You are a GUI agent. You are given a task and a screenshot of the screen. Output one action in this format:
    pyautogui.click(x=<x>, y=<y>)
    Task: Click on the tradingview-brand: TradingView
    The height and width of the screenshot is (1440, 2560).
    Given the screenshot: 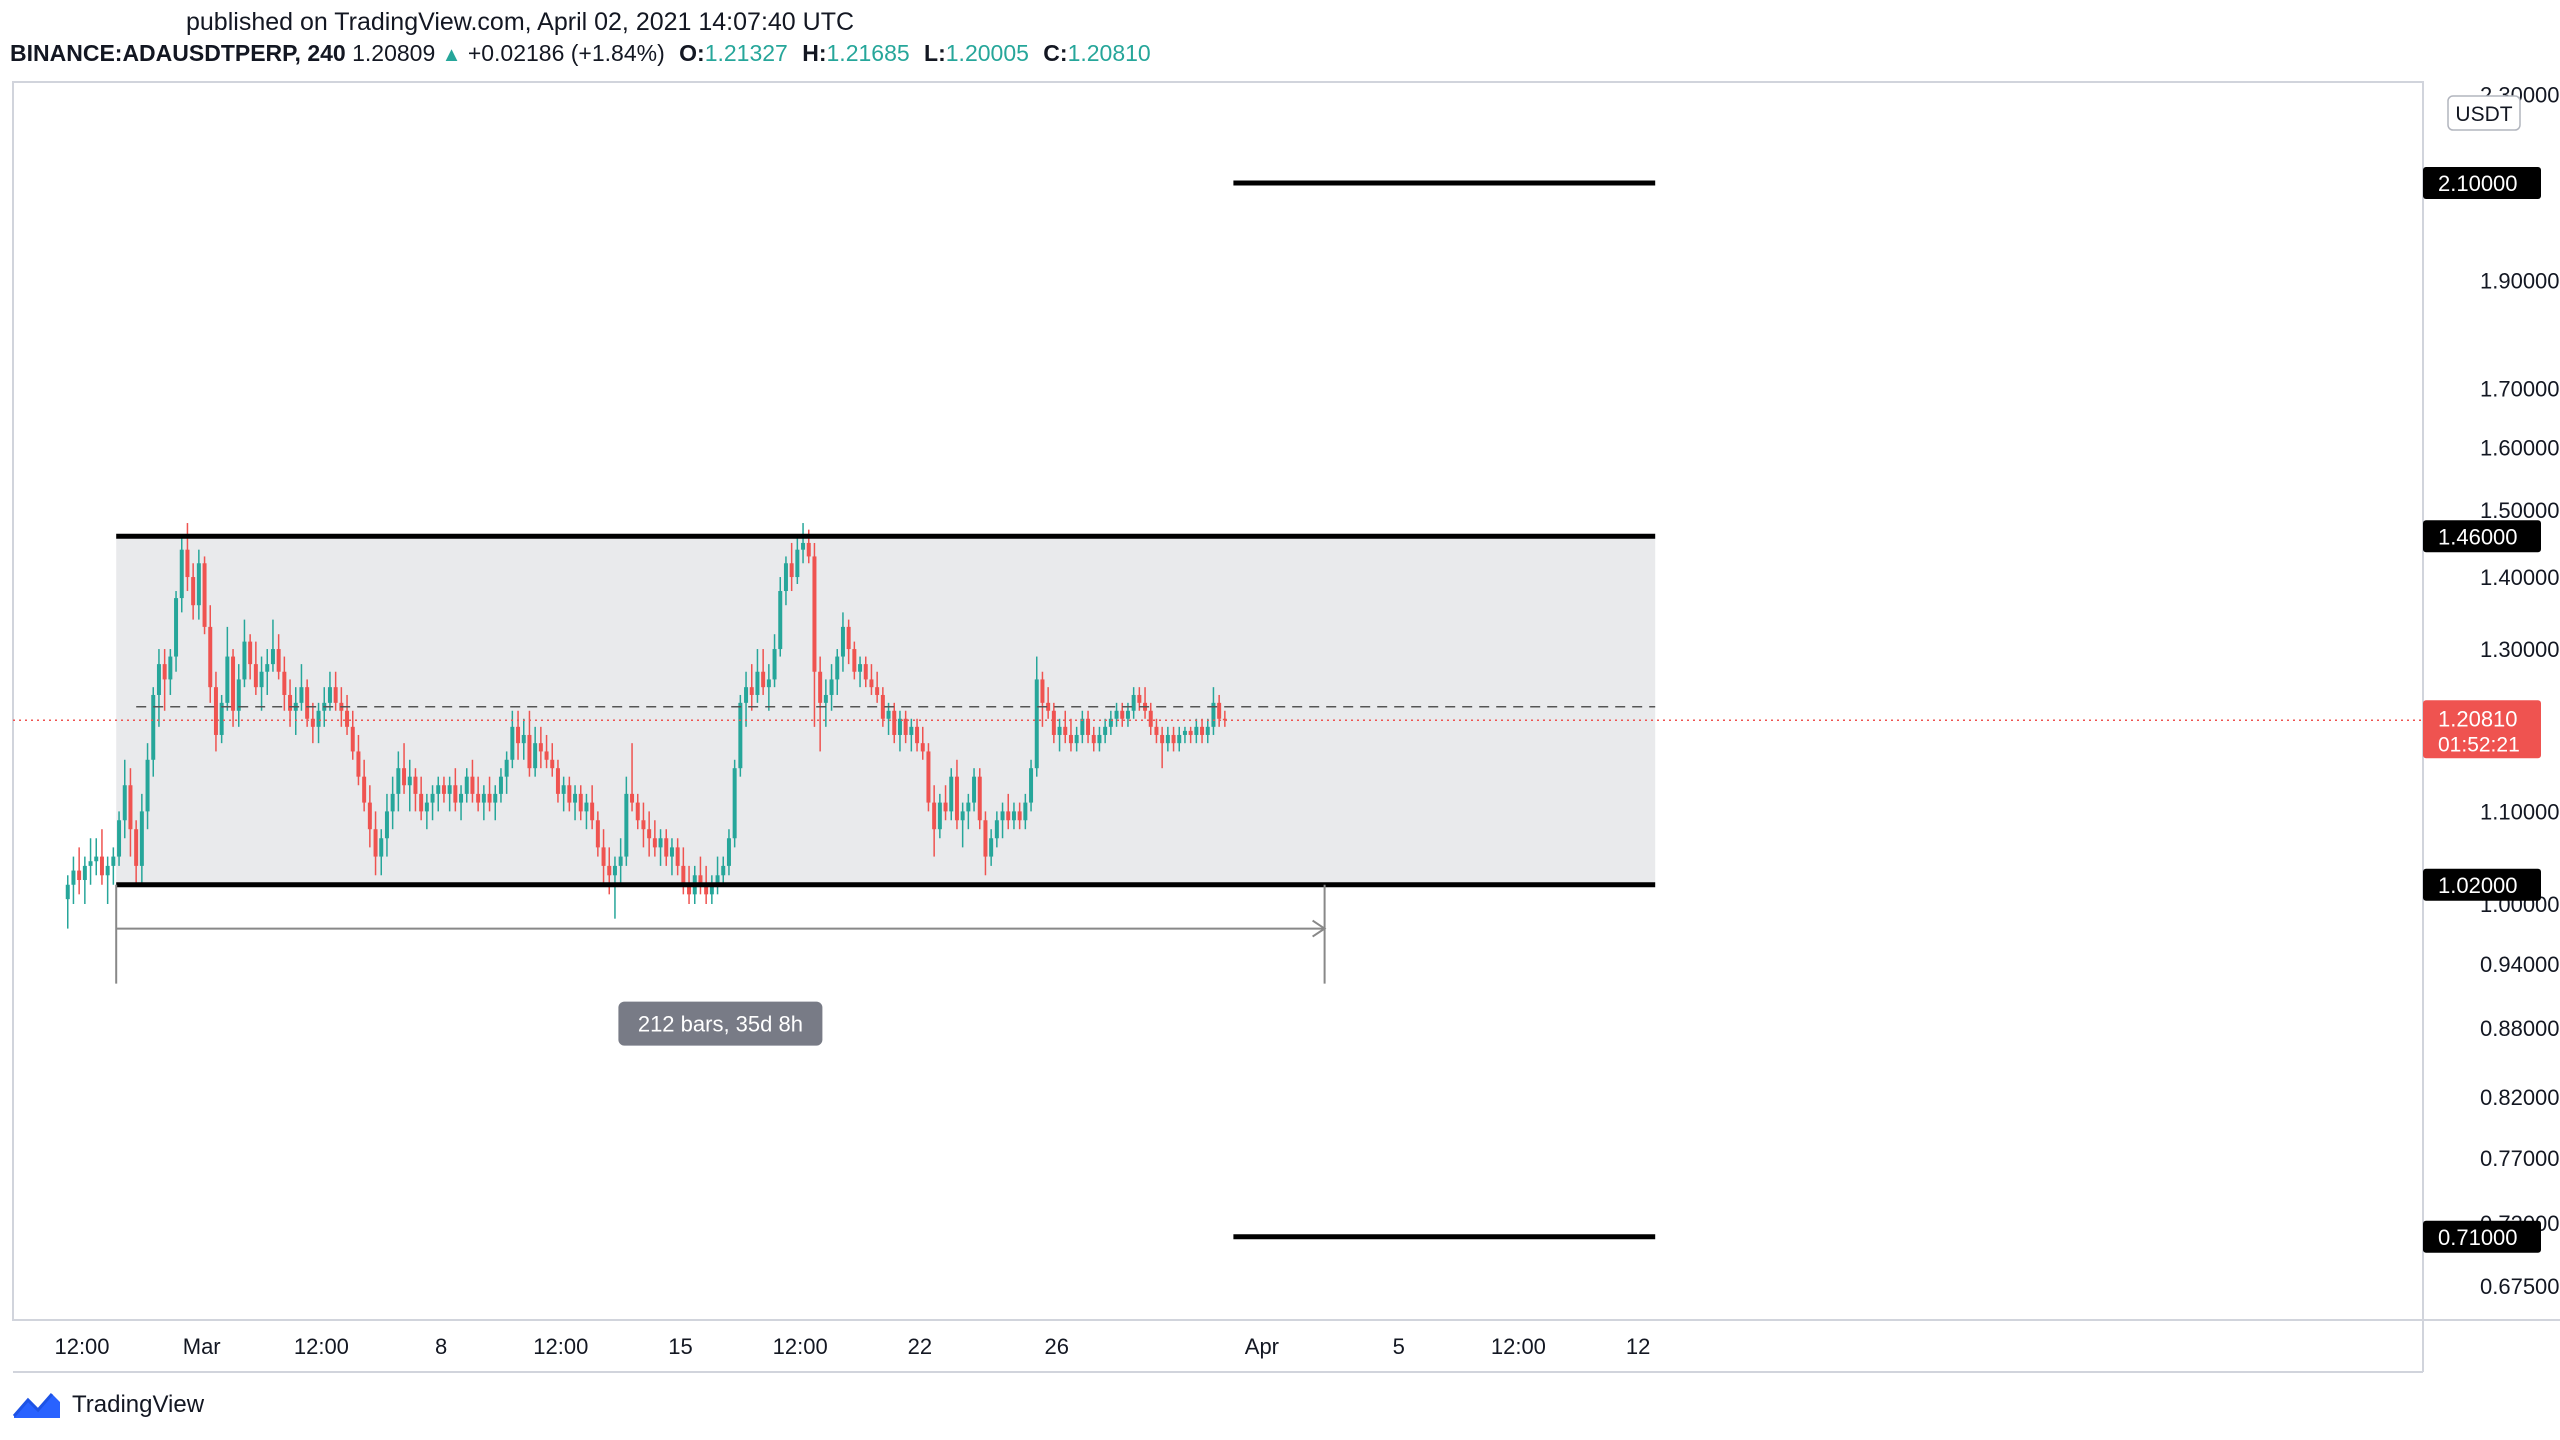 What is the action you would take?
    pyautogui.click(x=108, y=1405)
    